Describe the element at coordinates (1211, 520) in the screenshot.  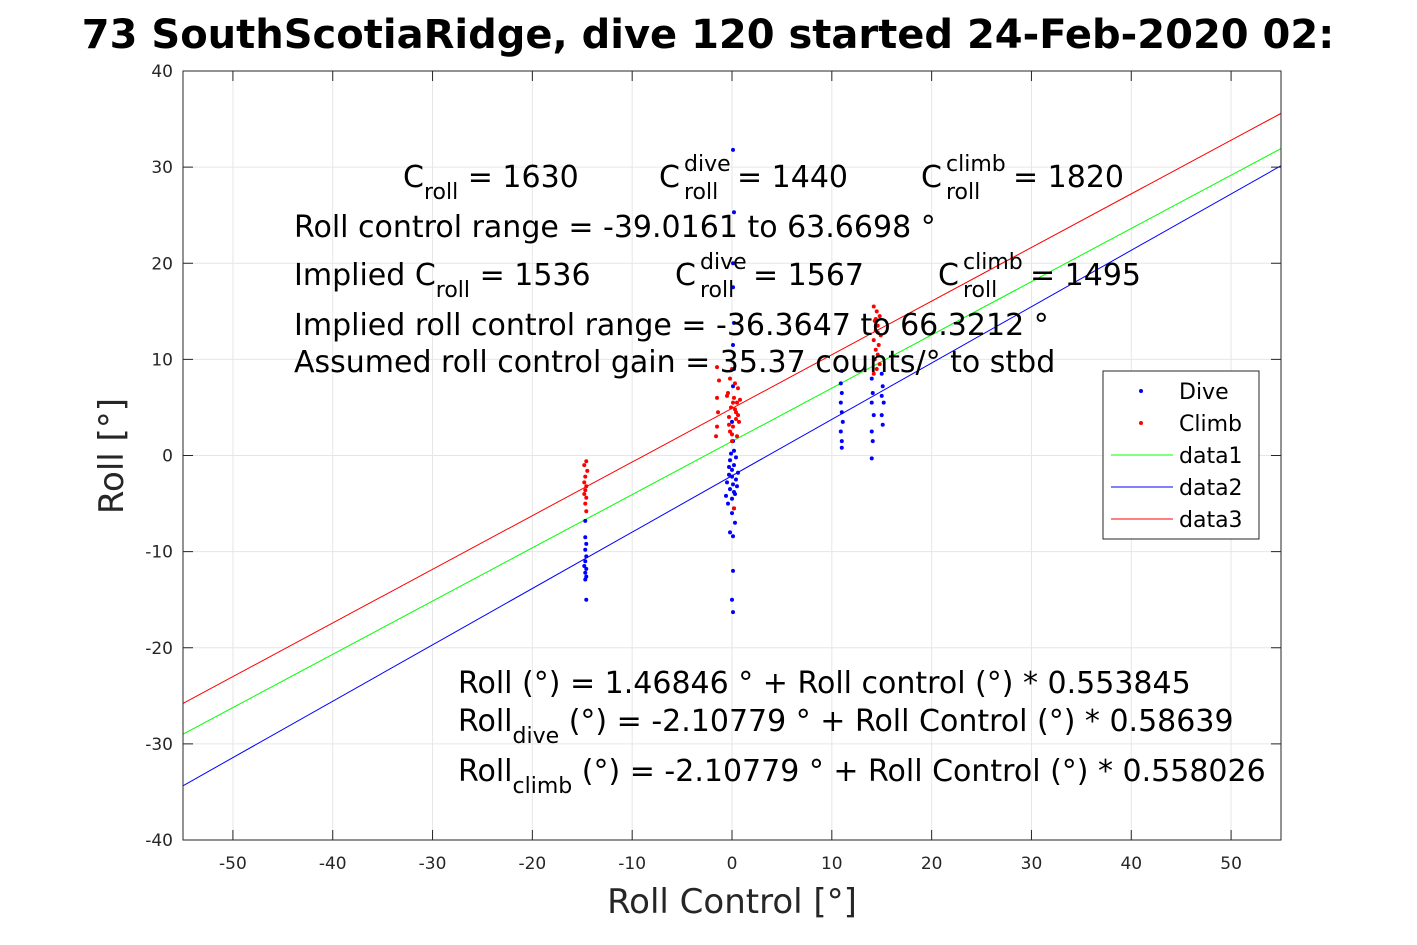
I see `legend-label-data3: data3` at that location.